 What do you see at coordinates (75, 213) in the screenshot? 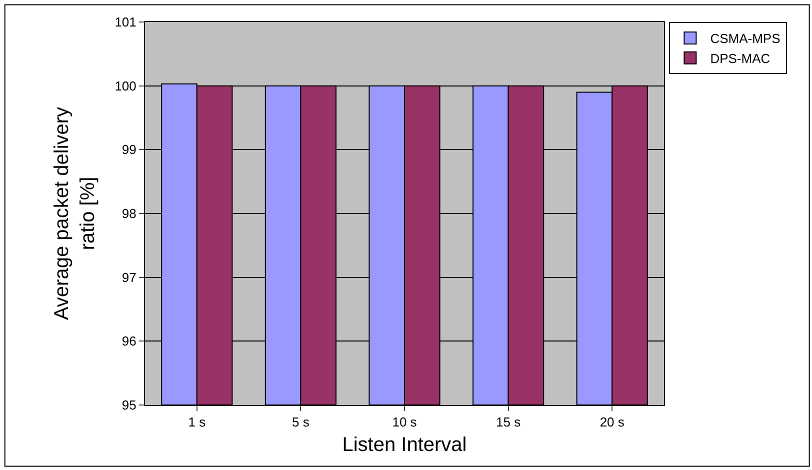
I see `y-axis-title: Average packet delivery ratio [%]` at bounding box center [75, 213].